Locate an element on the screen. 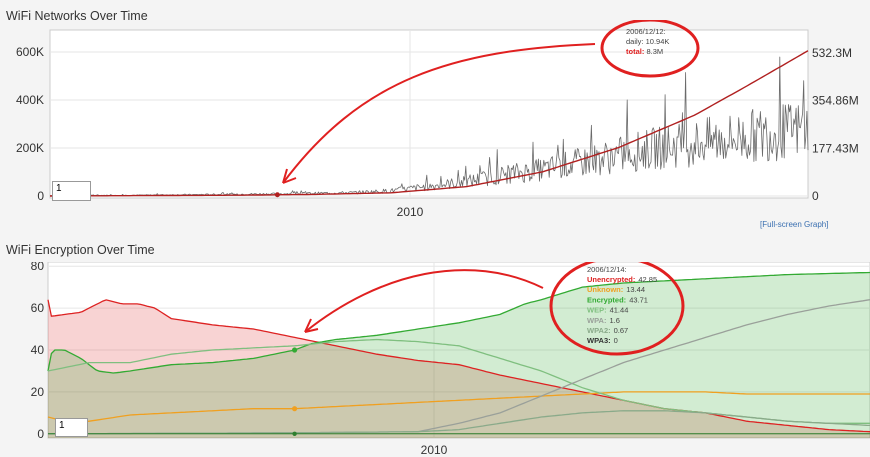 This screenshot has width=870, height=457. network-left-tick: 600K is located at coordinates (30, 52).